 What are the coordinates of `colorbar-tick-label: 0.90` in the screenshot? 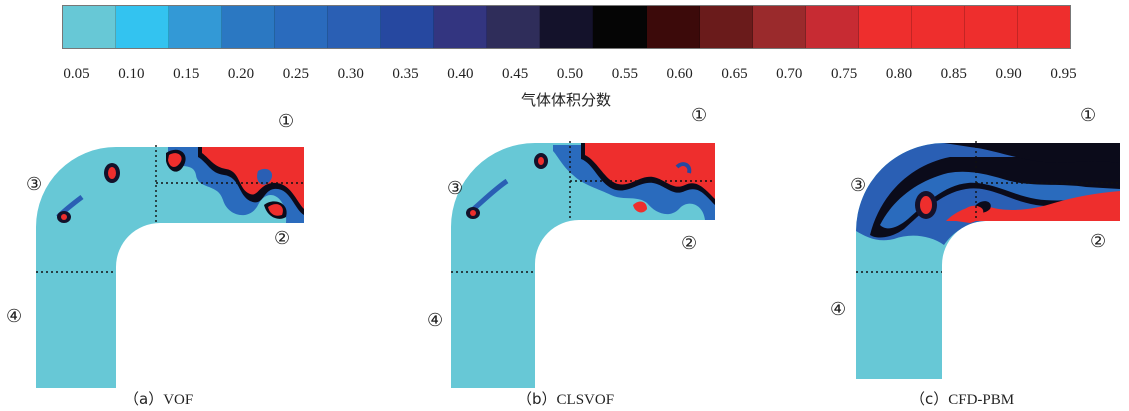 It's located at (1008, 74).